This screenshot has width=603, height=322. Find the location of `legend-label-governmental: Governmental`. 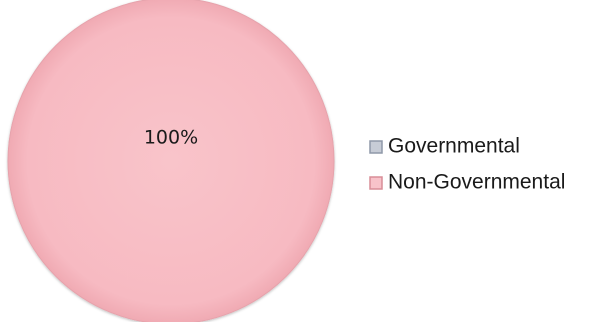

legend-label-governmental: Governmental is located at coordinates (454, 146).